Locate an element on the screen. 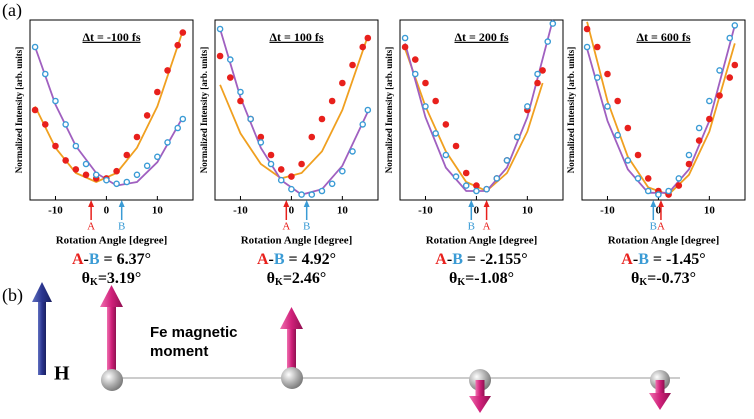 This screenshot has width=754, height=419. difference-part: = 4.92° is located at coordinates (311, 259).